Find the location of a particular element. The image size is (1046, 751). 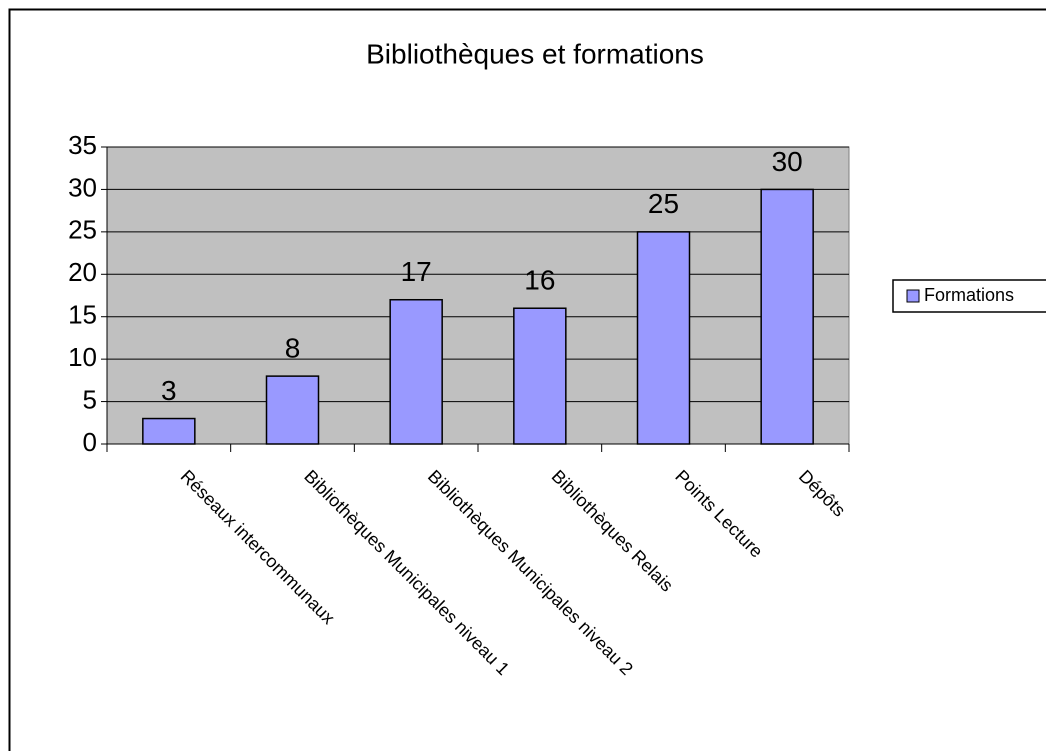

data-label: 17 is located at coordinates (416, 271).